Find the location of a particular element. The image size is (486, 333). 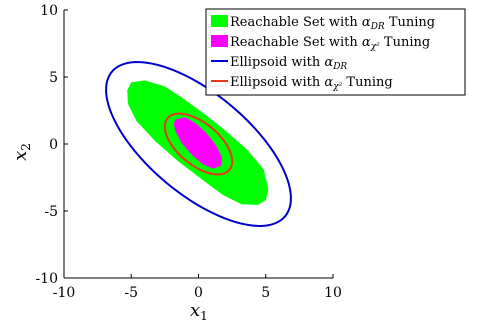

legend-label-blue: Ellipsoid with αDR is located at coordinates (288, 63).